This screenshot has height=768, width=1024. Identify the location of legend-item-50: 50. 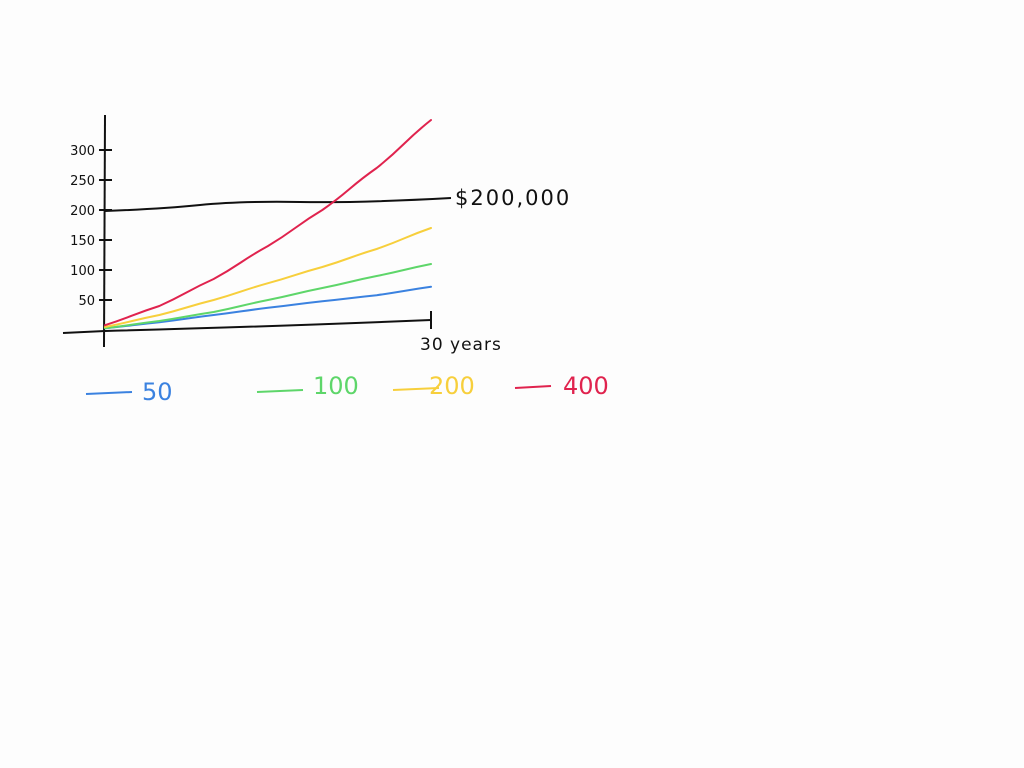
(129, 392).